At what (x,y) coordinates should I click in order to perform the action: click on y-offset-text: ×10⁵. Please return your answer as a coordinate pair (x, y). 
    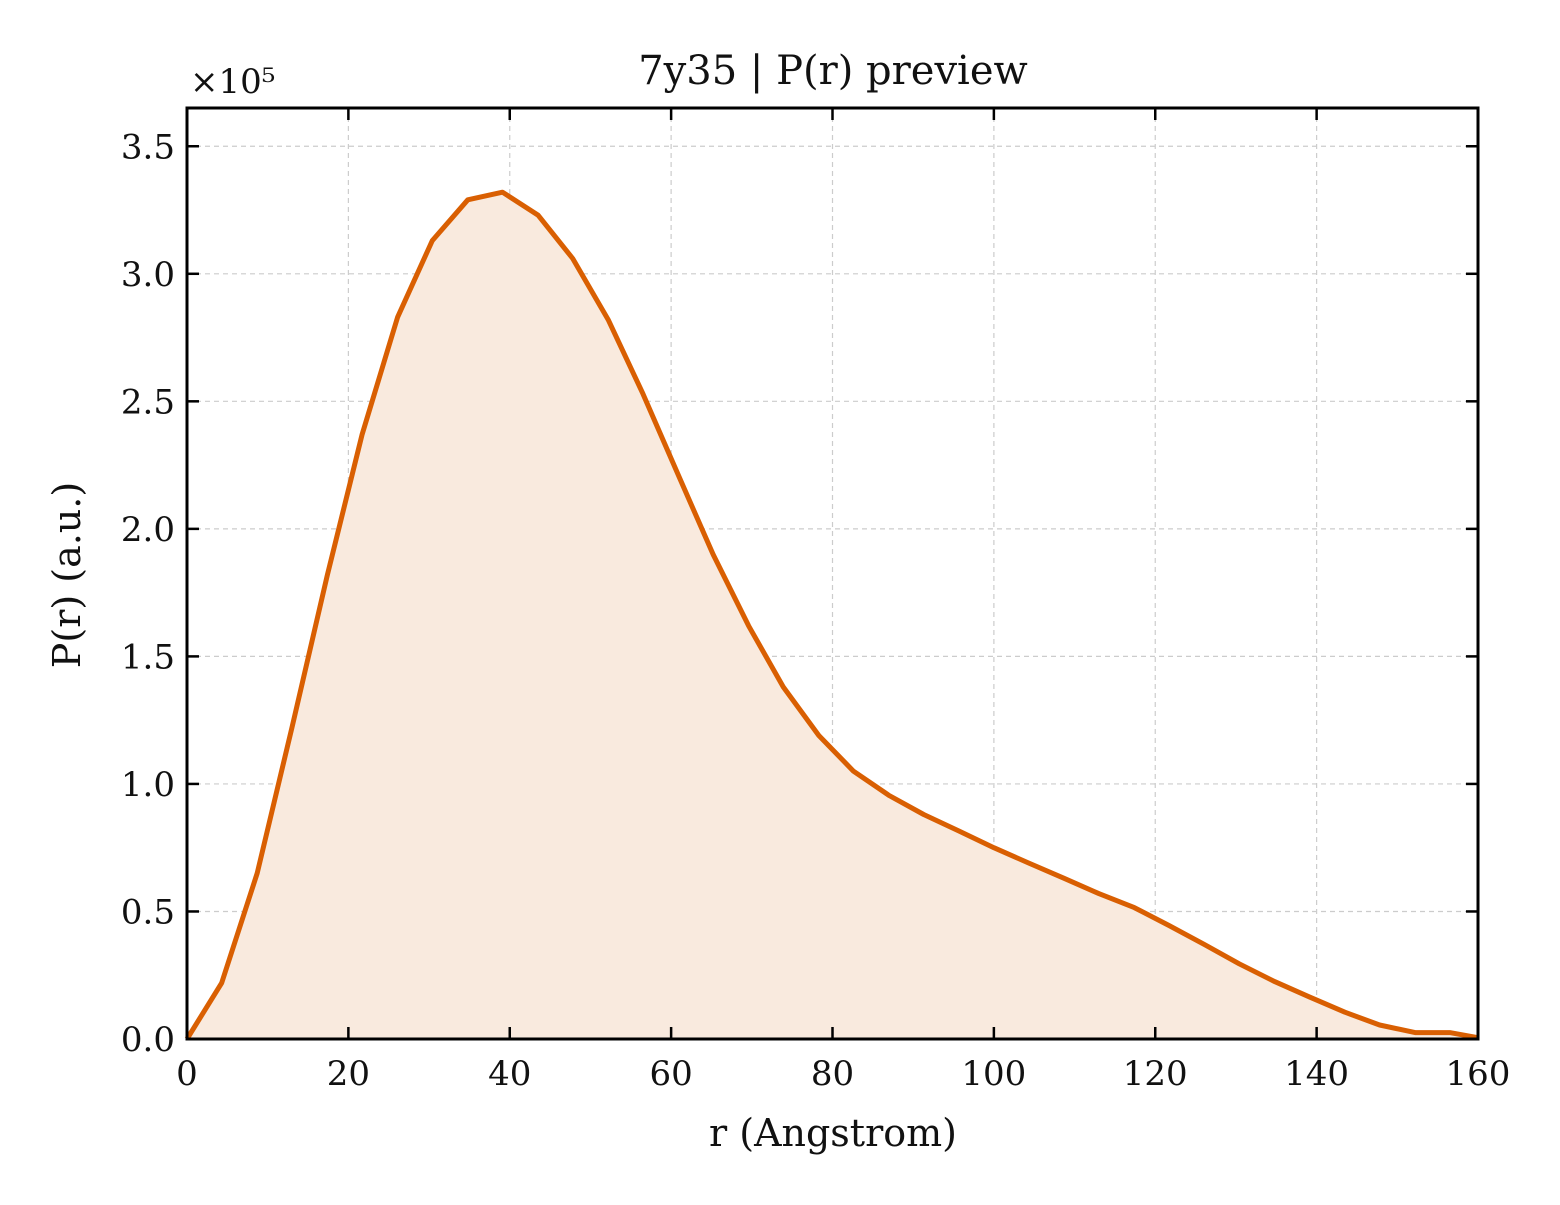
    Looking at the image, I should click on (232, 82).